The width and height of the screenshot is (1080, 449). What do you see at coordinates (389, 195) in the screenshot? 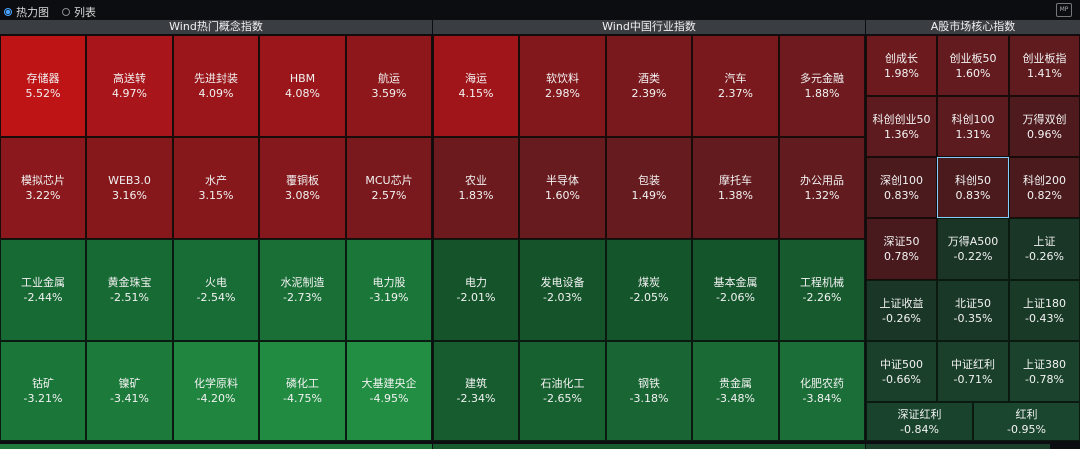
I see `tile-change: 2.57%` at bounding box center [389, 195].